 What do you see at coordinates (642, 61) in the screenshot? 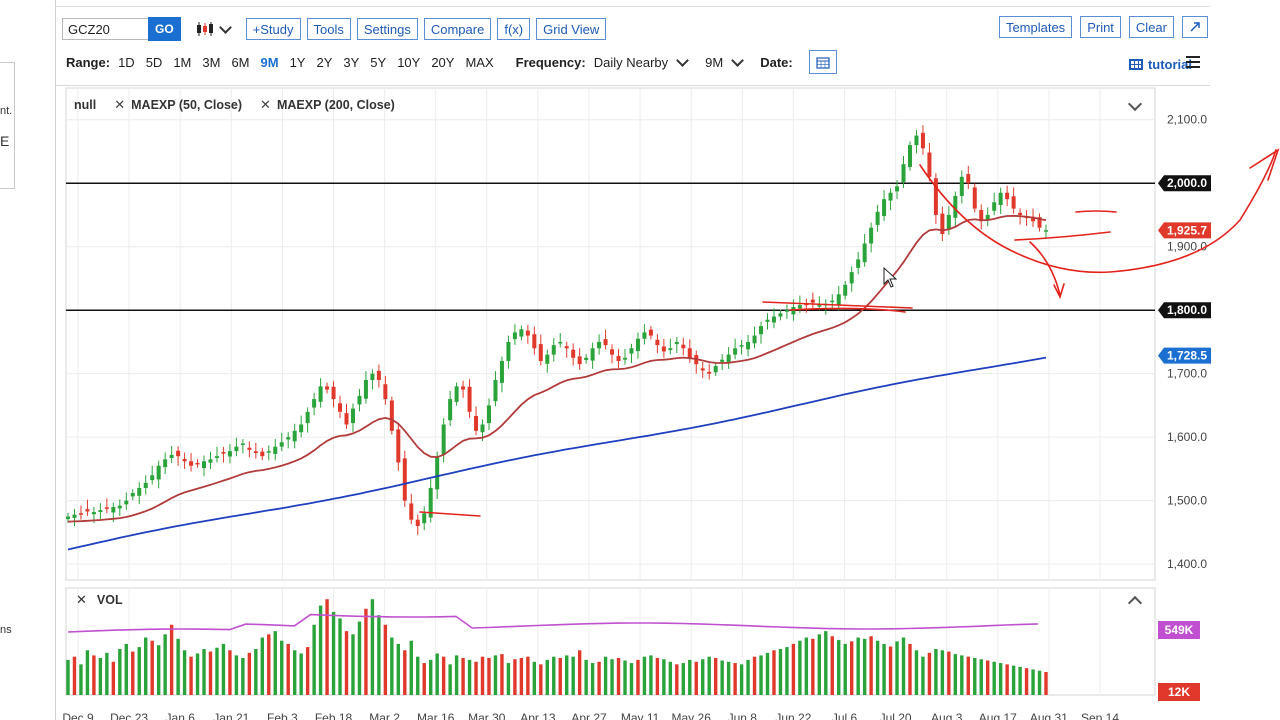
I see `frequency-dropdown: Daily Nearby` at bounding box center [642, 61].